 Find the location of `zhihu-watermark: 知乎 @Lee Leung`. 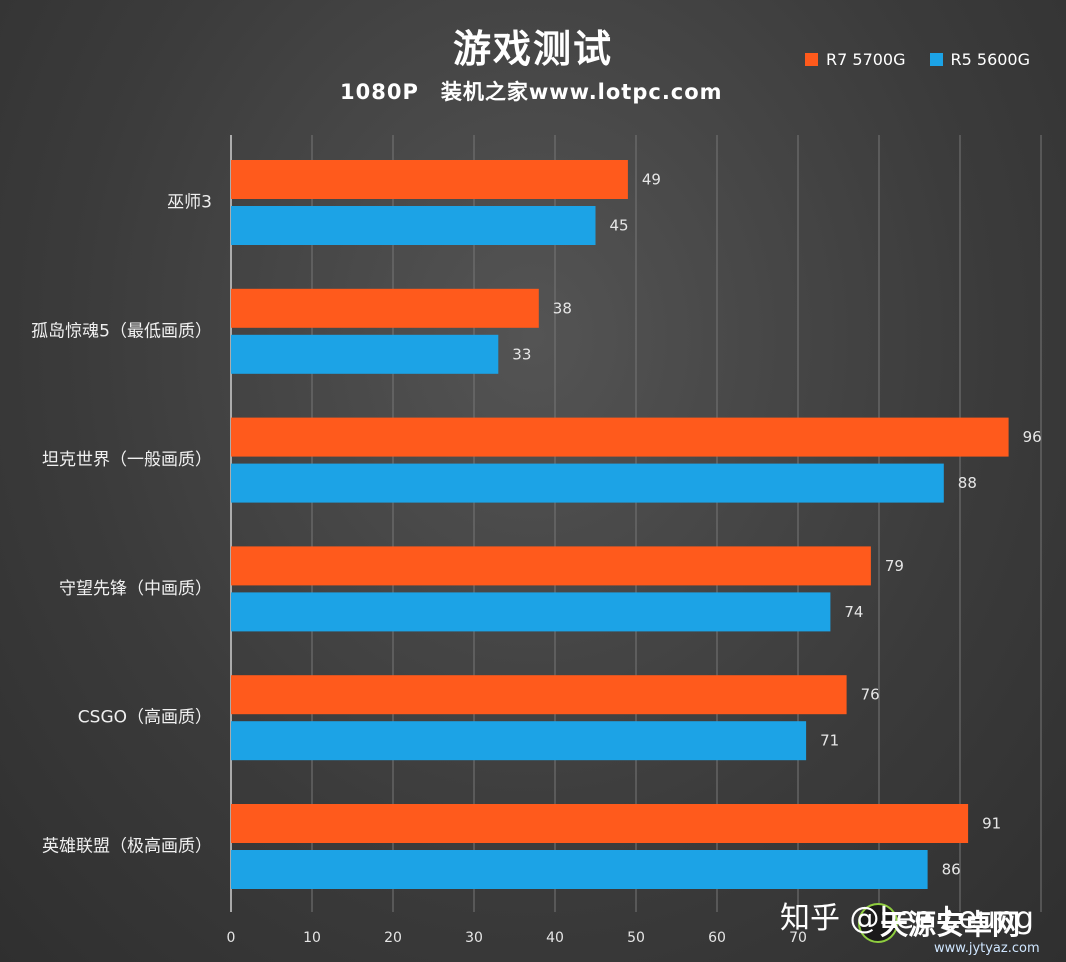

zhihu-watermark: 知乎 @Lee Leung is located at coordinates (907, 918).